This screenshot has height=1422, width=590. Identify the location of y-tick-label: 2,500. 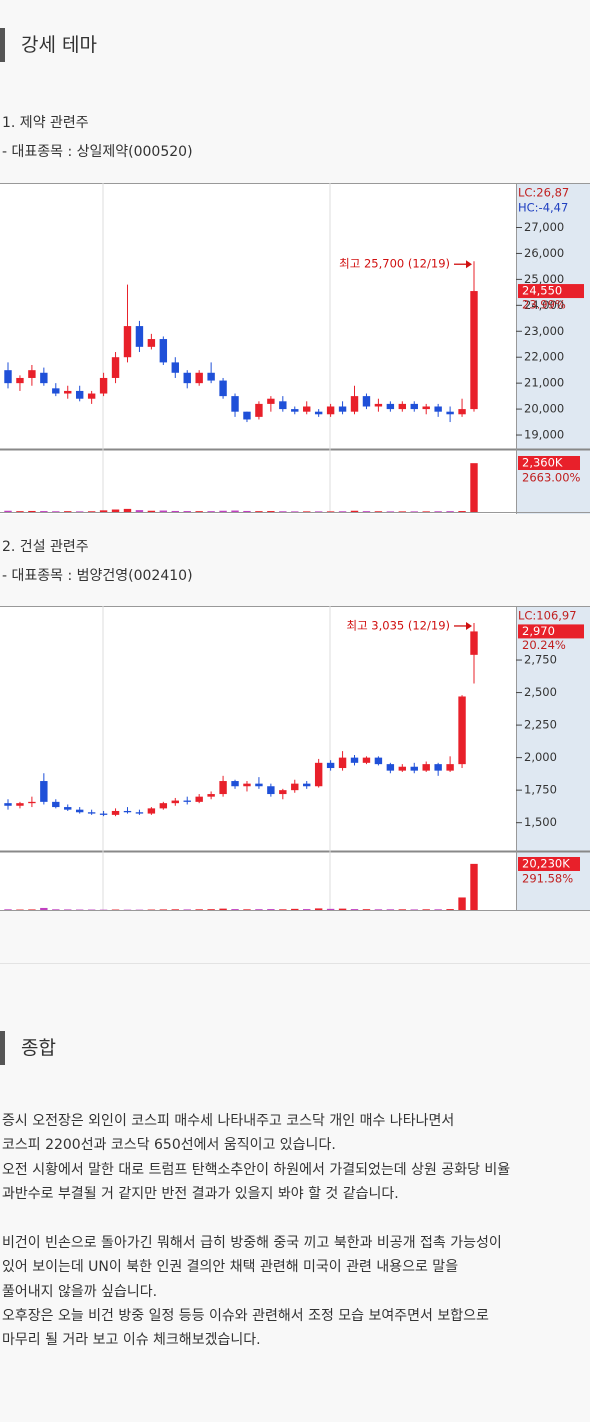
(540, 692).